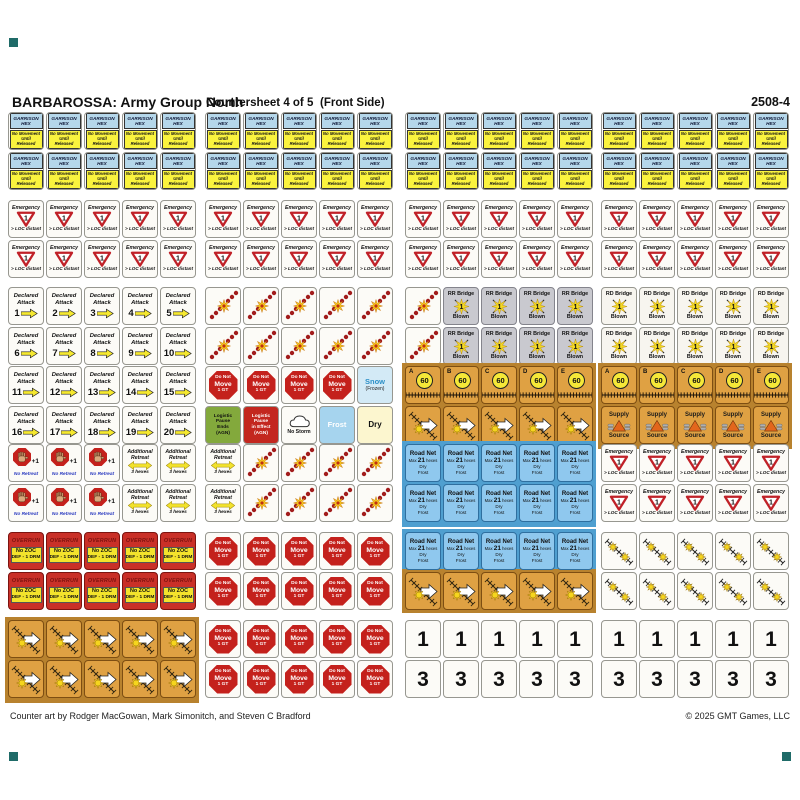 This screenshot has height=800, width=800. I want to click on counter-num-3: 3, so click(461, 679).